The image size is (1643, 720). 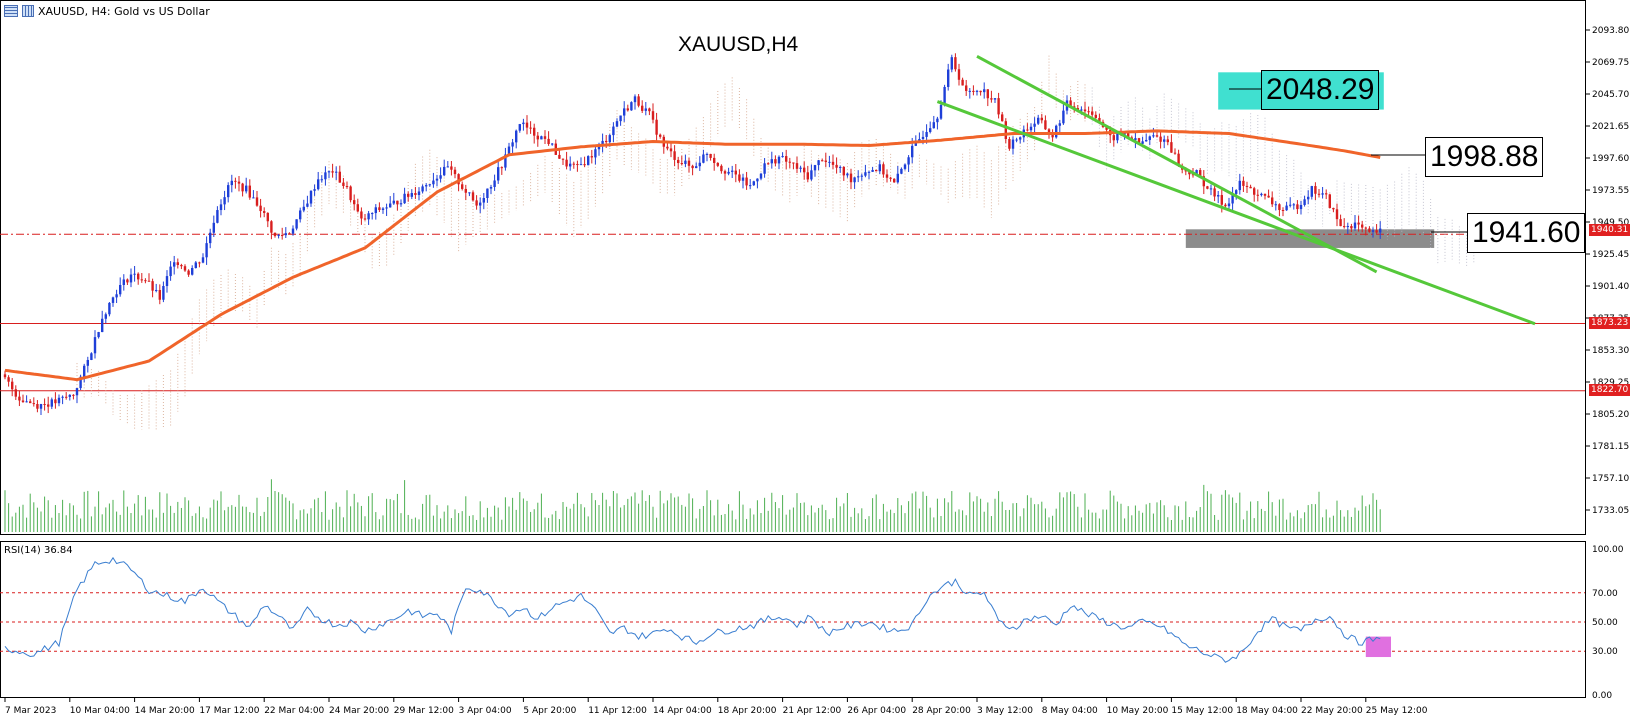 What do you see at coordinates (30, 711) in the screenshot?
I see `time-tick-label: 7 Mar 2023` at bounding box center [30, 711].